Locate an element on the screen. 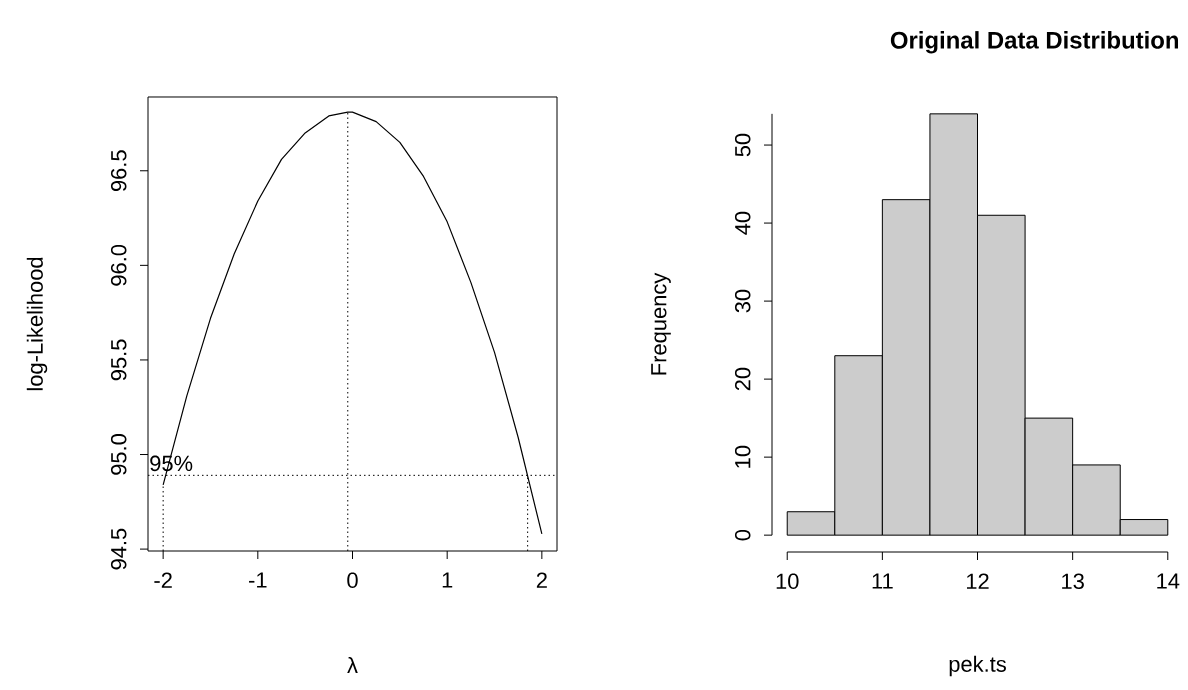 The image size is (1188, 690). x-tick-label: 0 is located at coordinates (352, 580).